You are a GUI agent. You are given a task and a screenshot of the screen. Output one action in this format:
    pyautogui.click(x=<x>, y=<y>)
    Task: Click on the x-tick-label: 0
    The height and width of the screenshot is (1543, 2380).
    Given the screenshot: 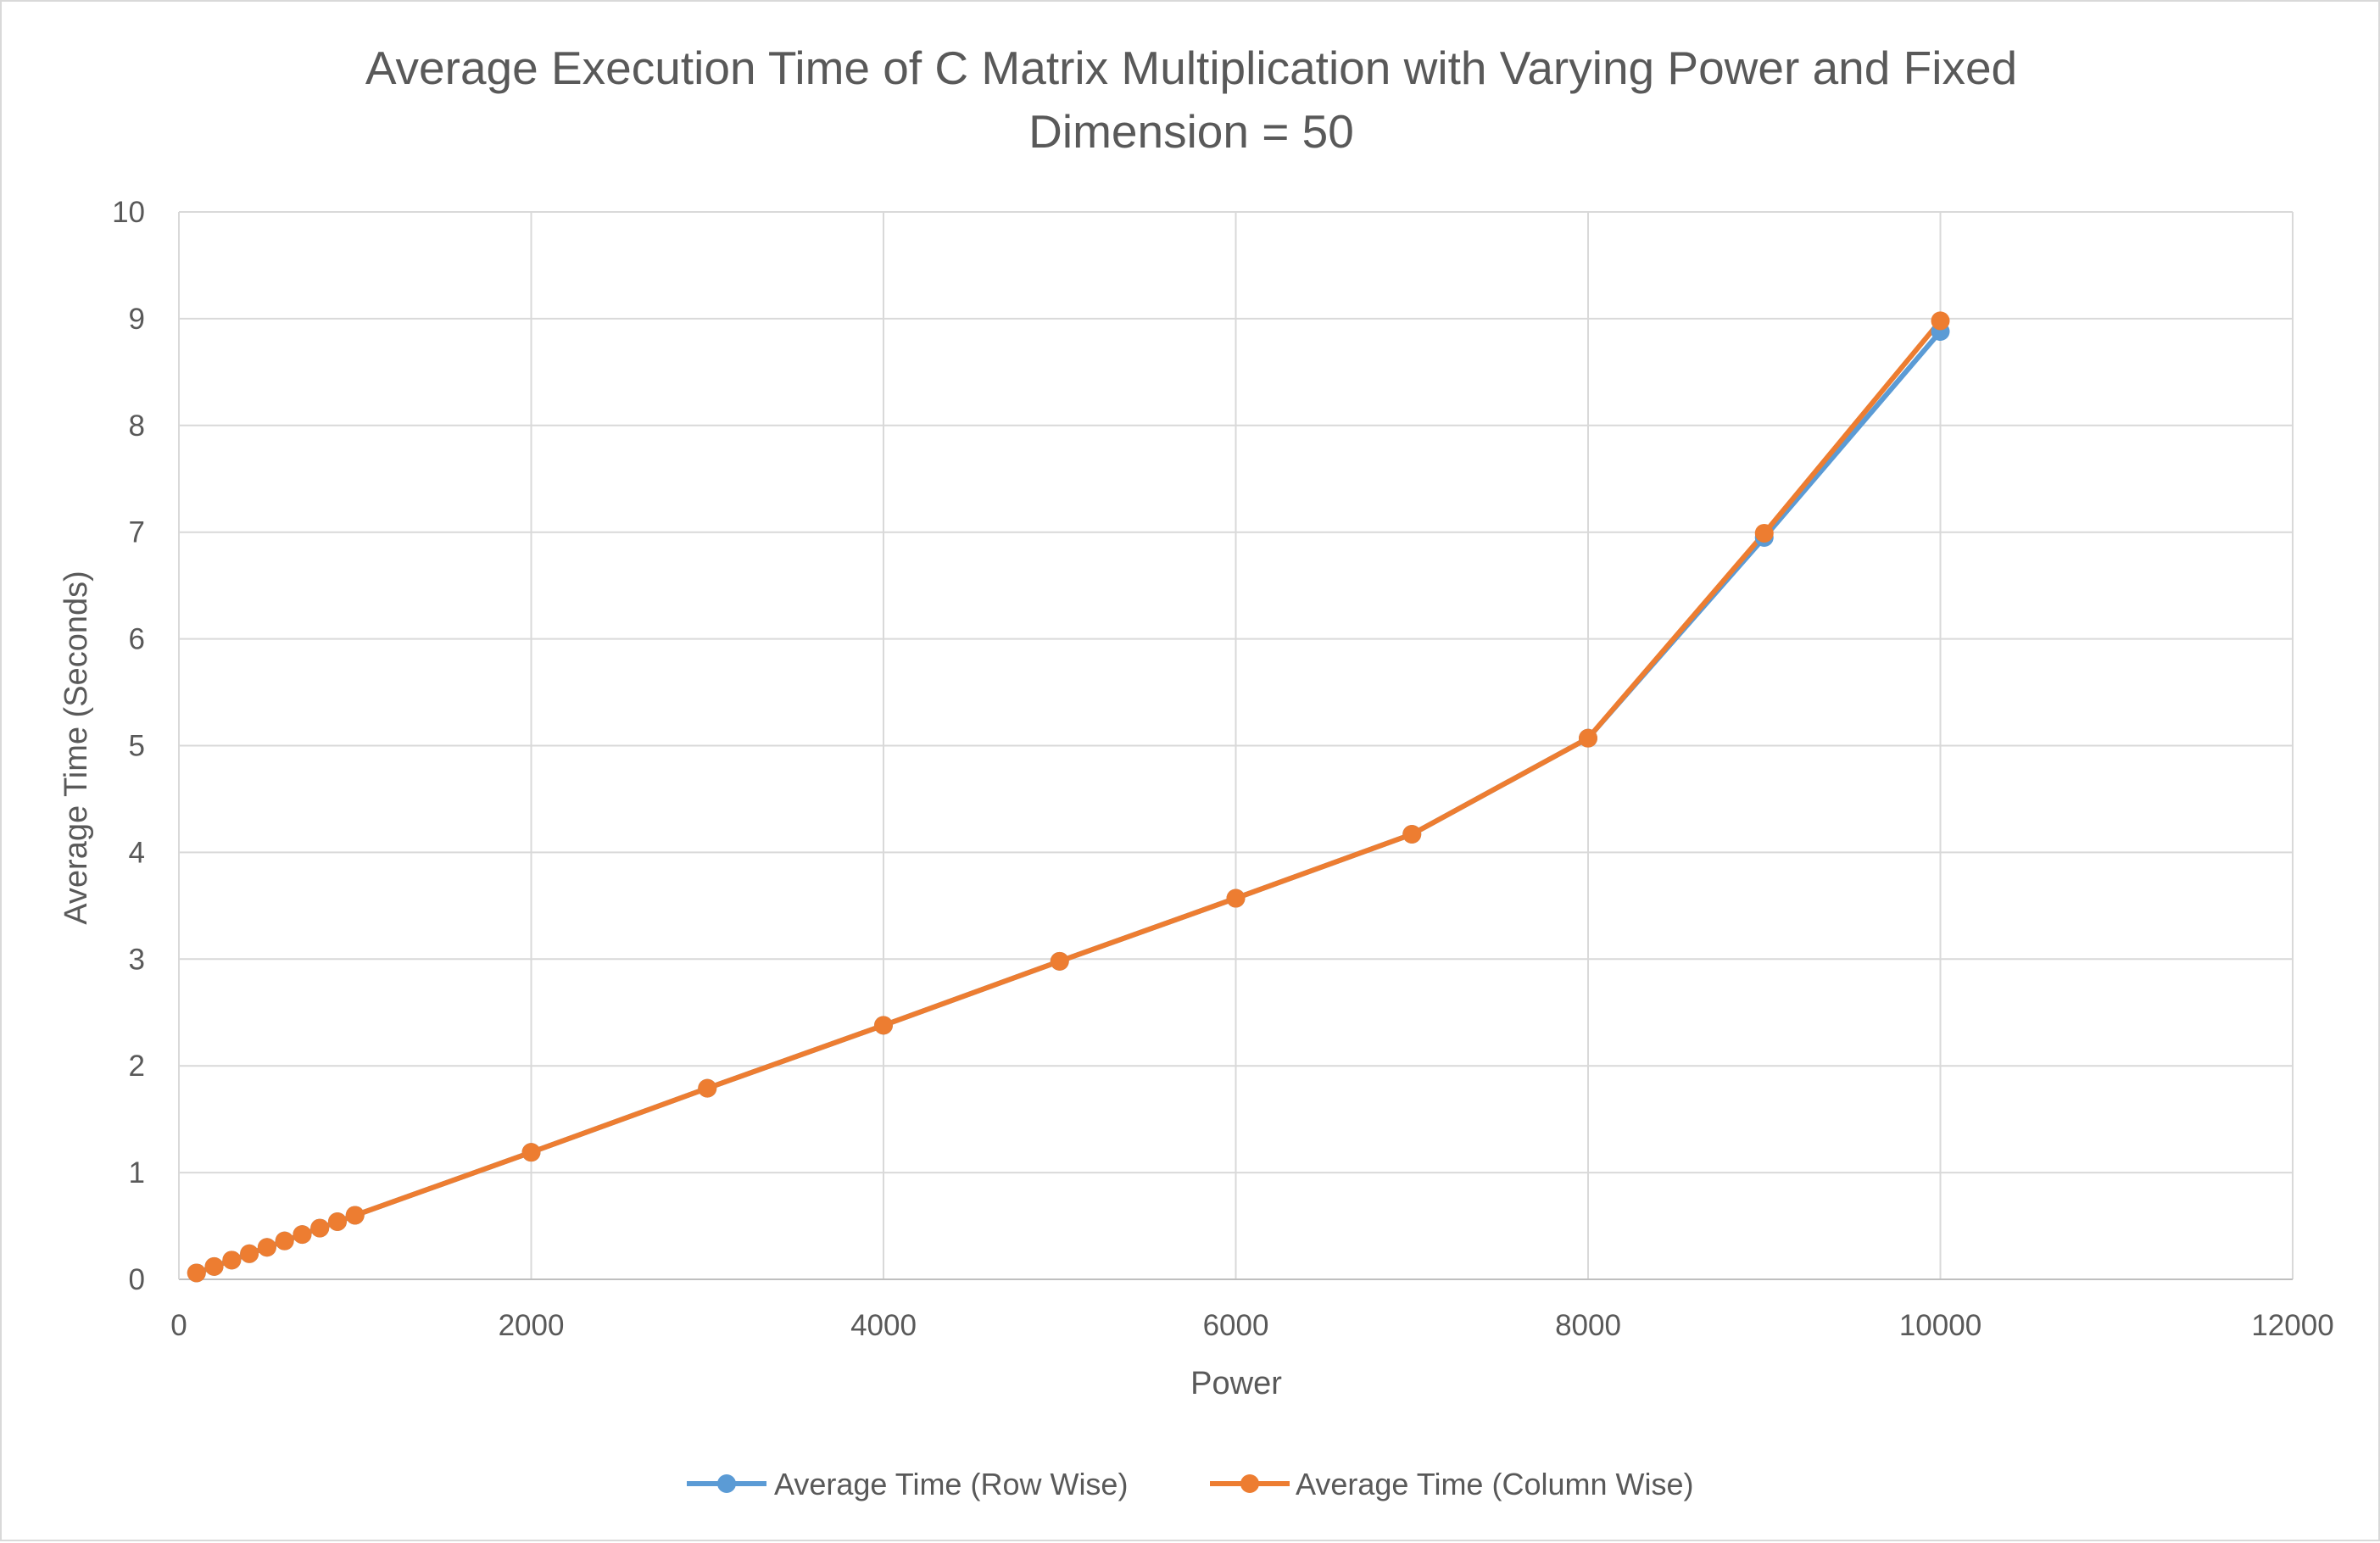 What is the action you would take?
    pyautogui.click(x=178, y=1325)
    